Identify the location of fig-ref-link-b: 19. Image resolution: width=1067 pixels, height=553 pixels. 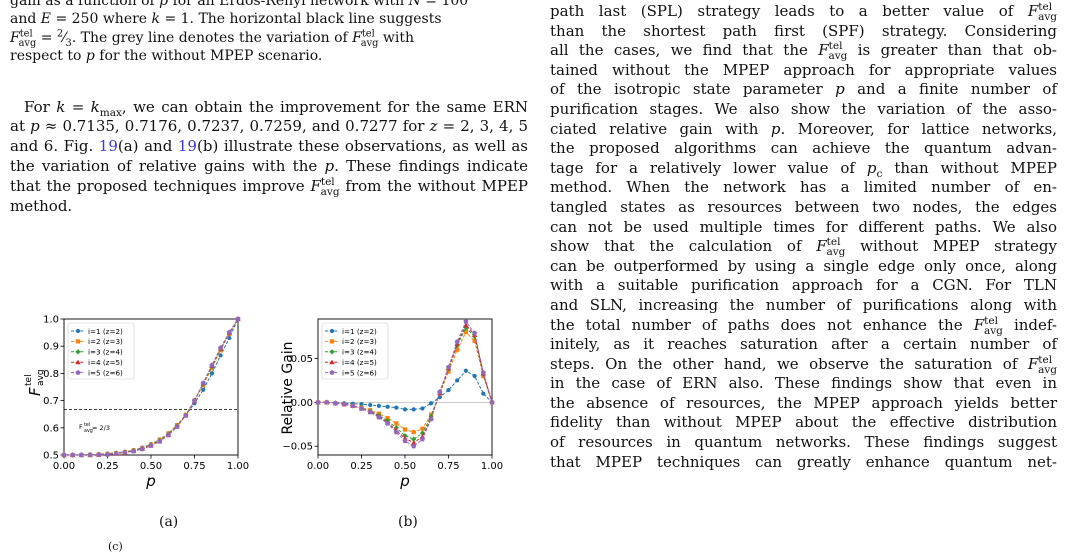
(187, 146).